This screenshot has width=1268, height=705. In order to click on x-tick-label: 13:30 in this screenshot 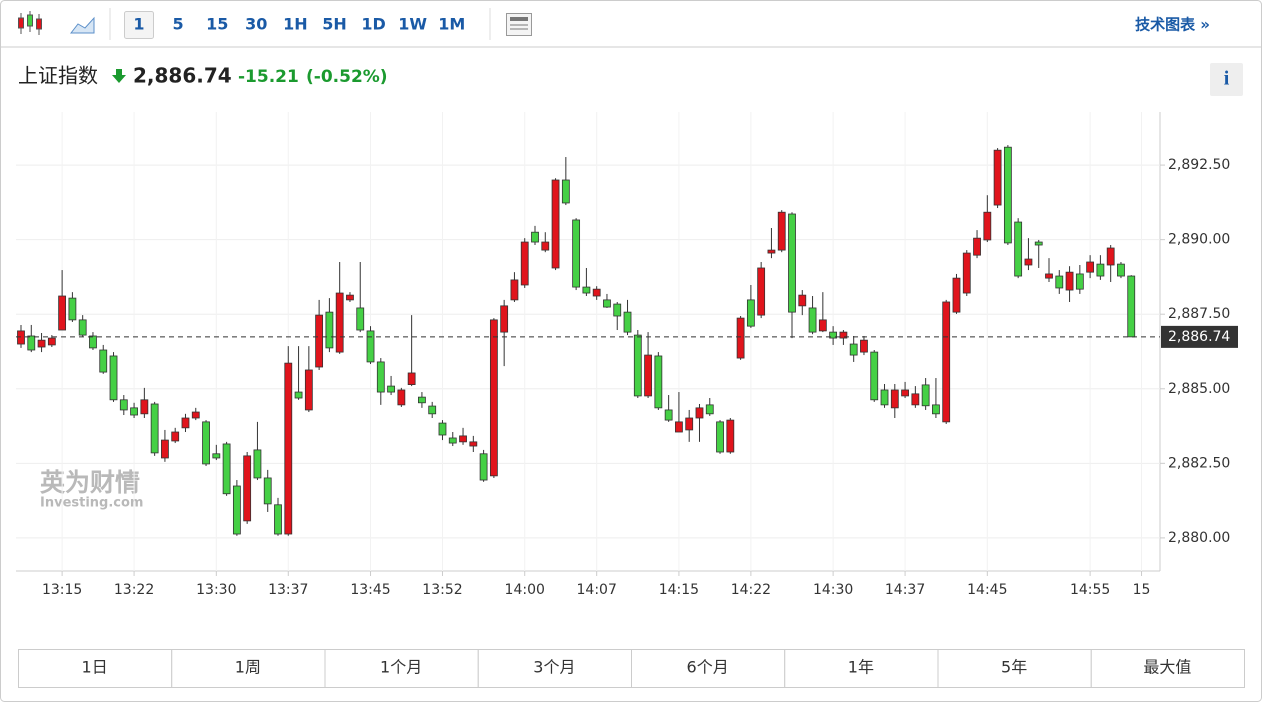, I will do `click(216, 590)`.